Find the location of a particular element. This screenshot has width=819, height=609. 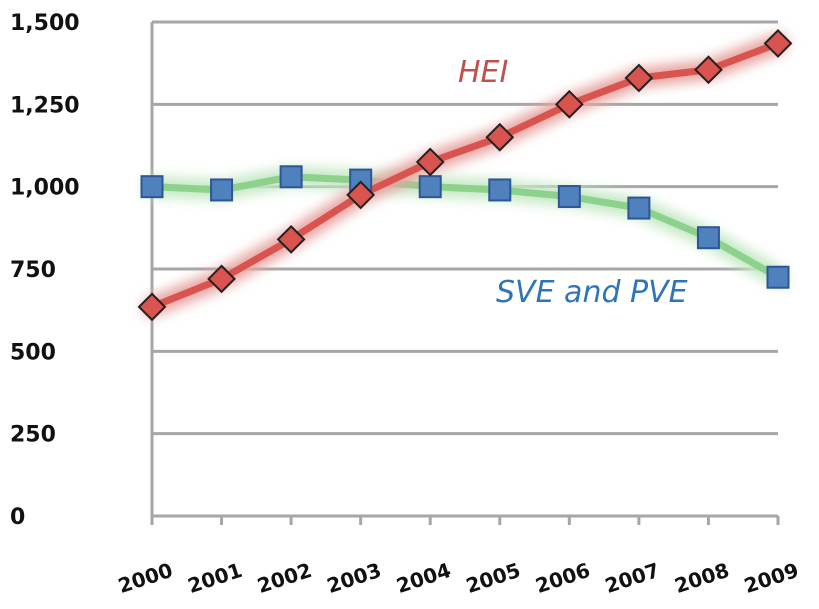

y-tick-label: 750 is located at coordinates (33, 270).